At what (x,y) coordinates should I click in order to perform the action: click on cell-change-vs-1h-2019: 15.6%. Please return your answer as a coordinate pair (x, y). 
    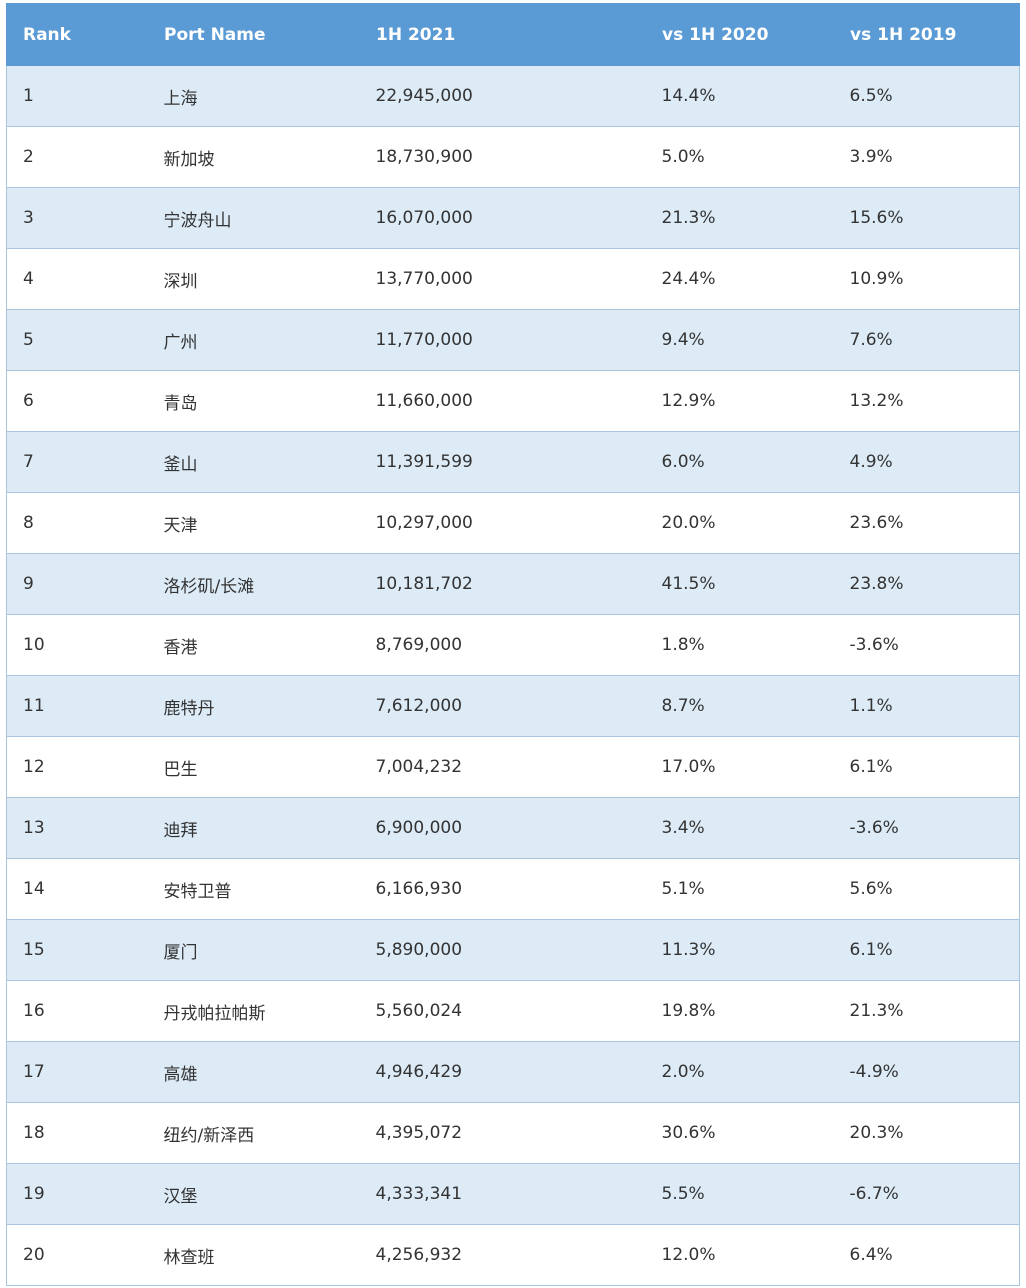
    Looking at the image, I should click on (934, 218).